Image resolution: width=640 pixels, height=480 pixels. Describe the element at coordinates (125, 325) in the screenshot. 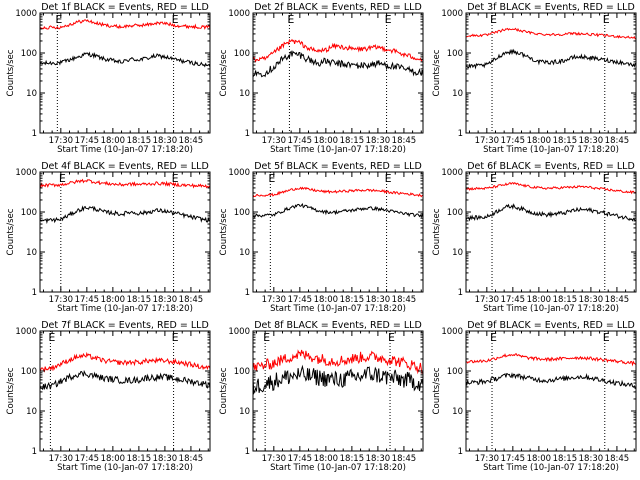

I see `panel-title: Det 7f BLACK = Events, RED = LLD` at that location.